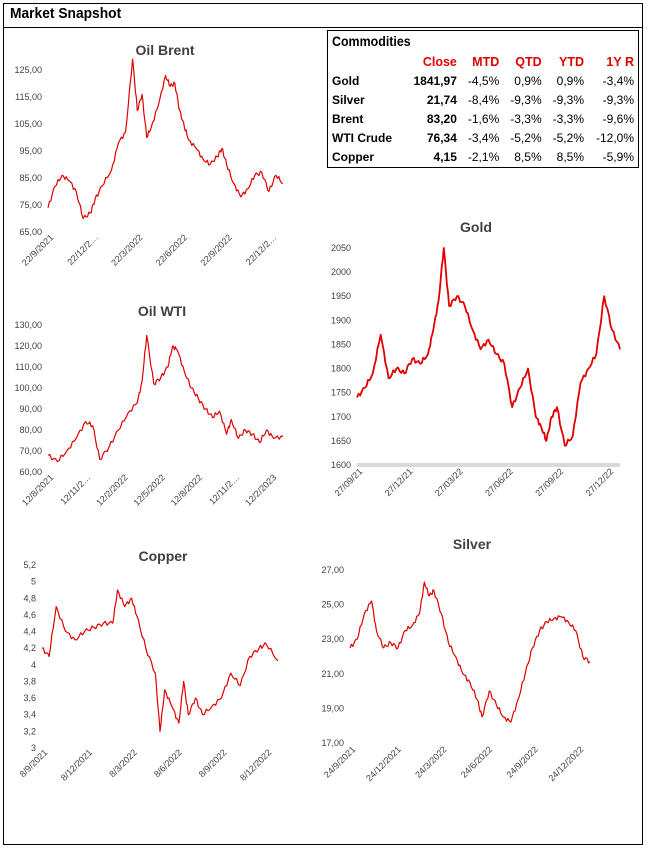  I want to click on table-cell: -5,2%, so click(568, 137).